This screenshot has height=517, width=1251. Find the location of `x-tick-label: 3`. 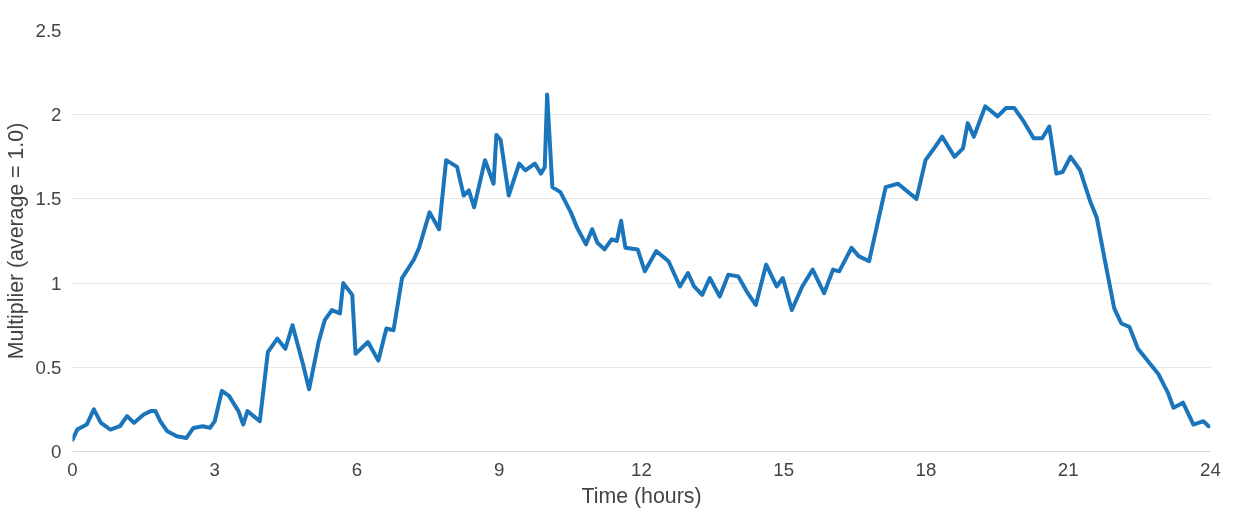

x-tick-label: 3 is located at coordinates (214, 469).